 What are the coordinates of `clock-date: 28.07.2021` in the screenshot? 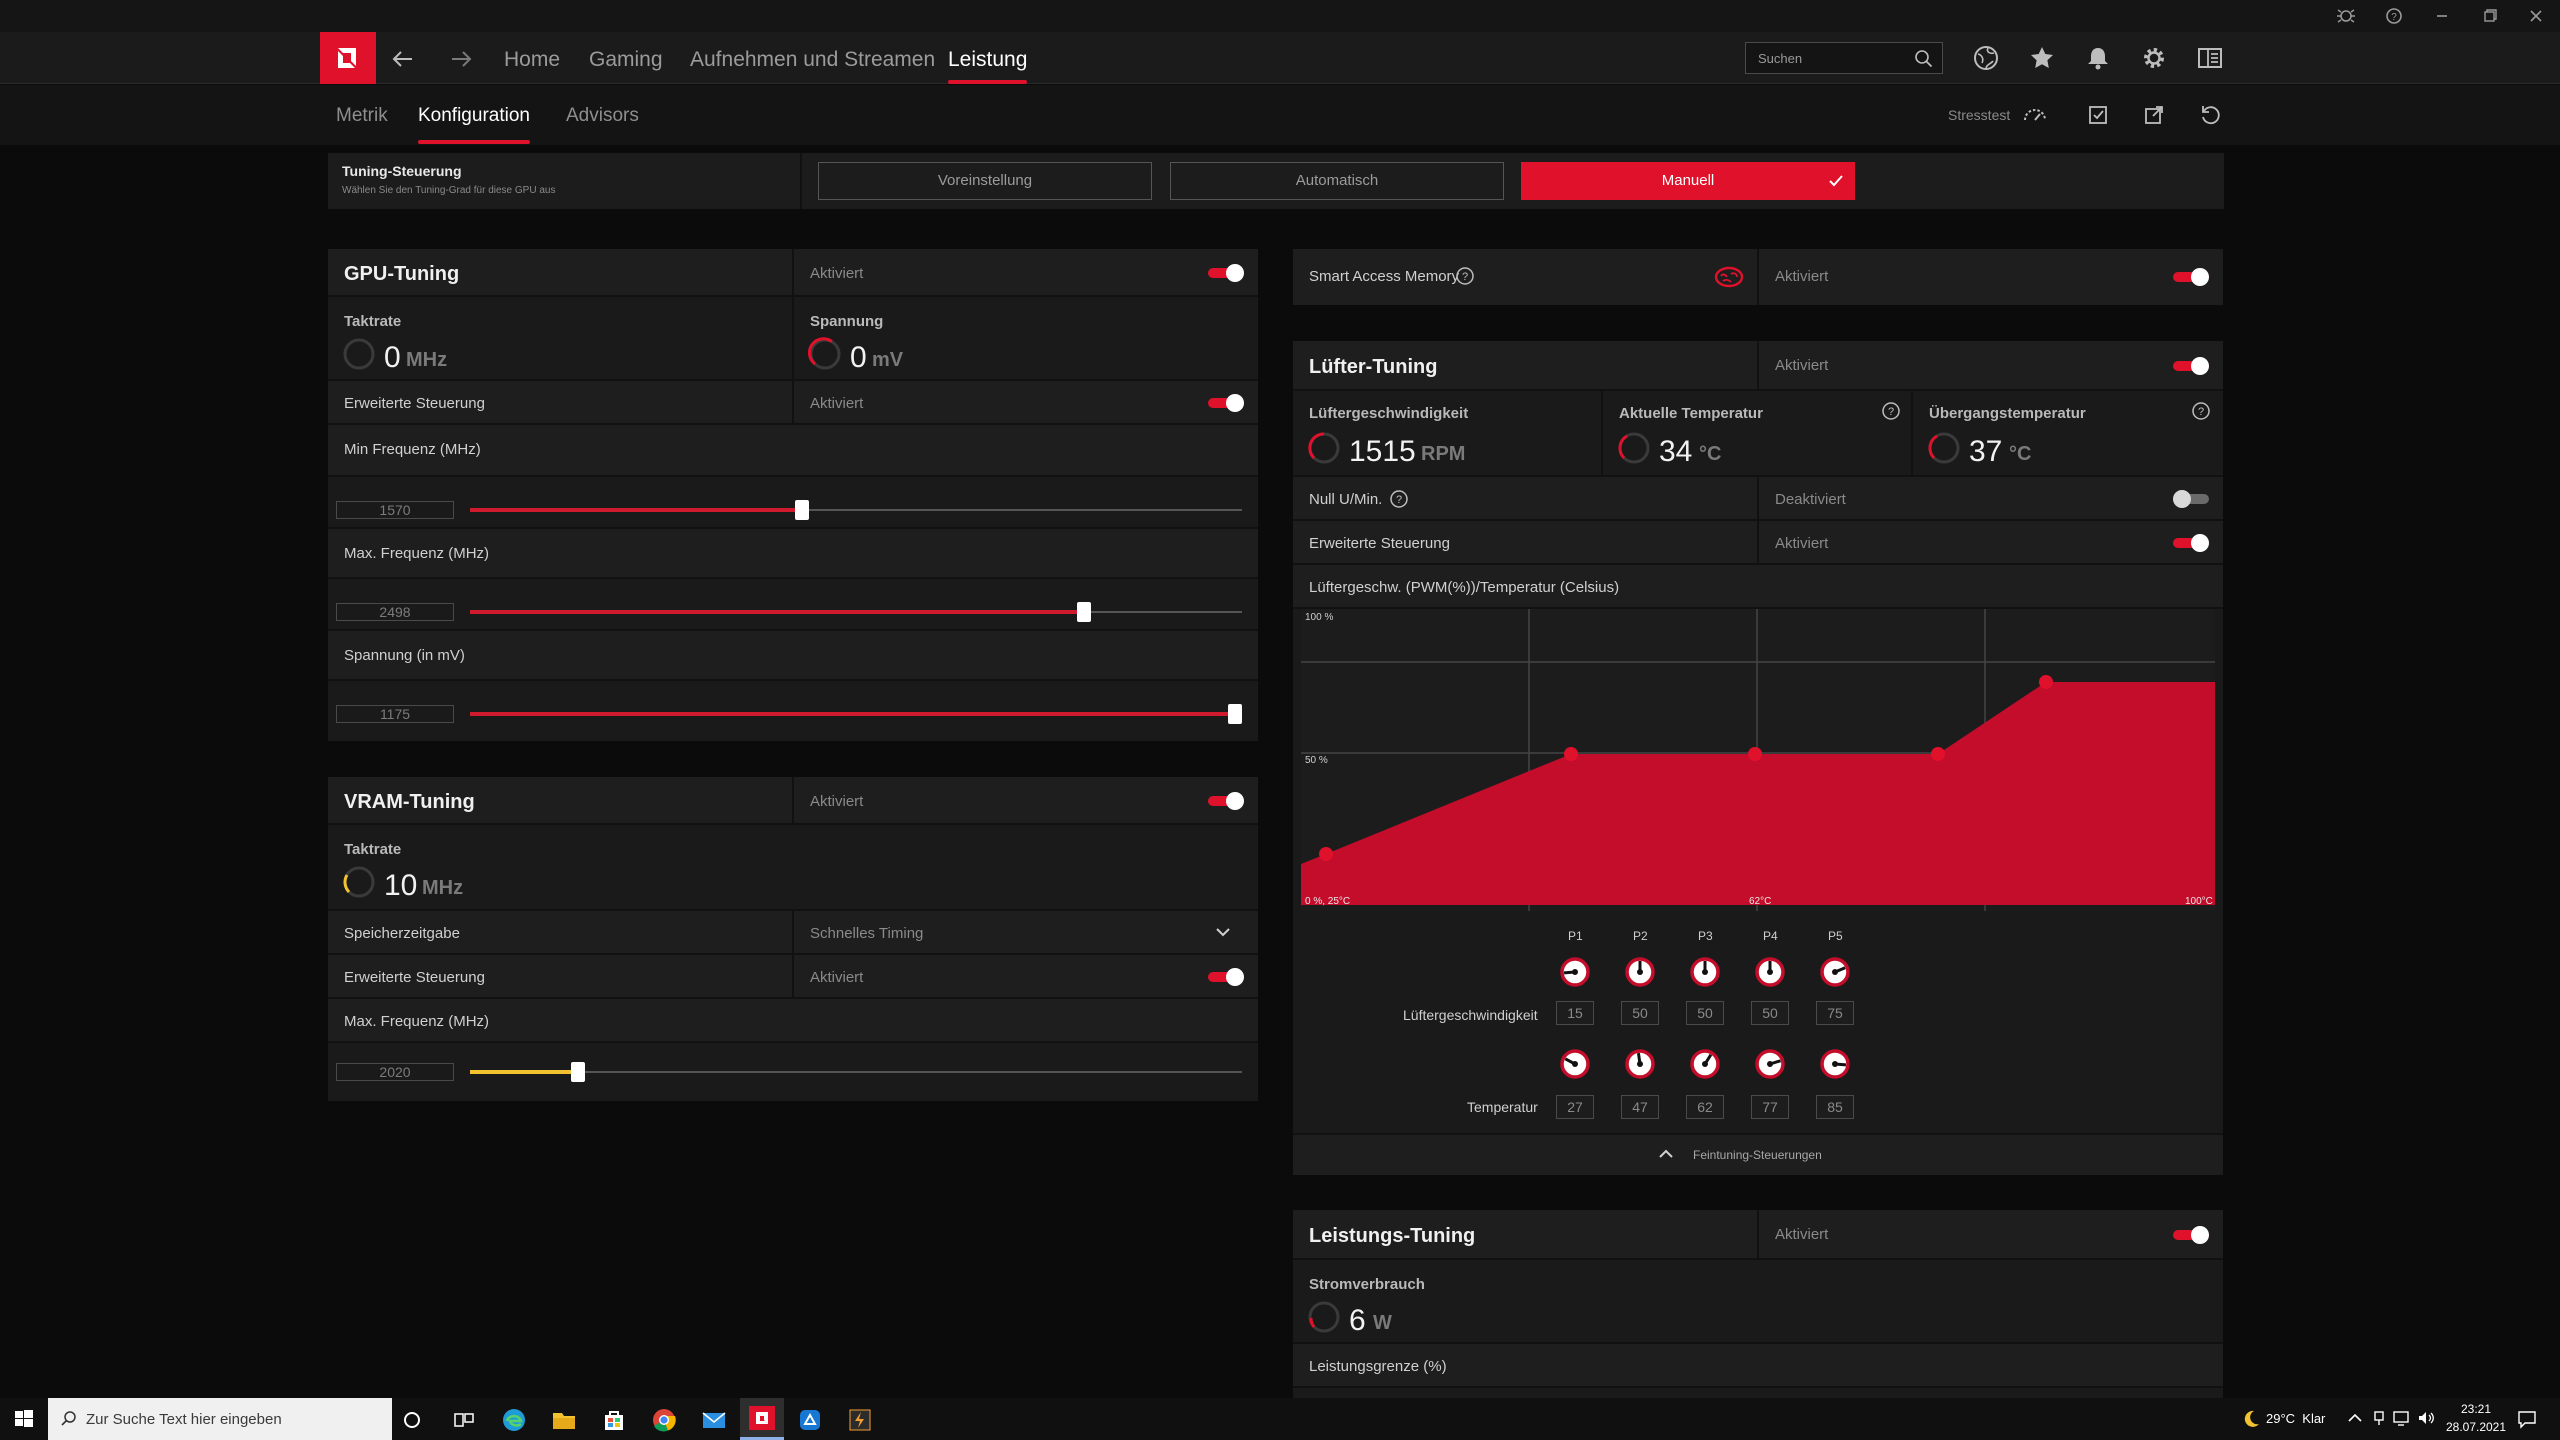 It's located at (2476, 1427).